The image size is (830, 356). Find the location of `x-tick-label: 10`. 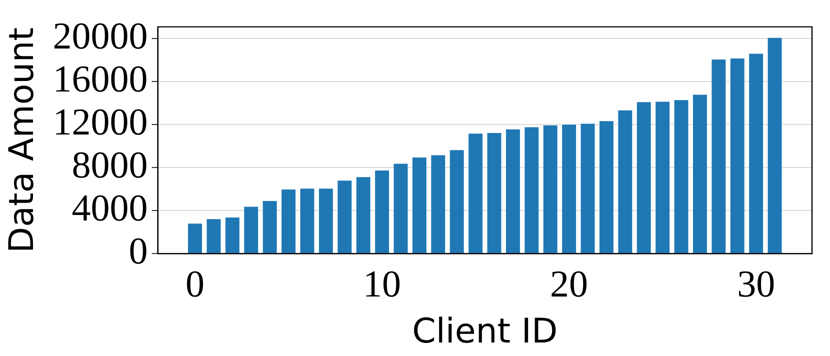

x-tick-label: 10 is located at coordinates (382, 284).